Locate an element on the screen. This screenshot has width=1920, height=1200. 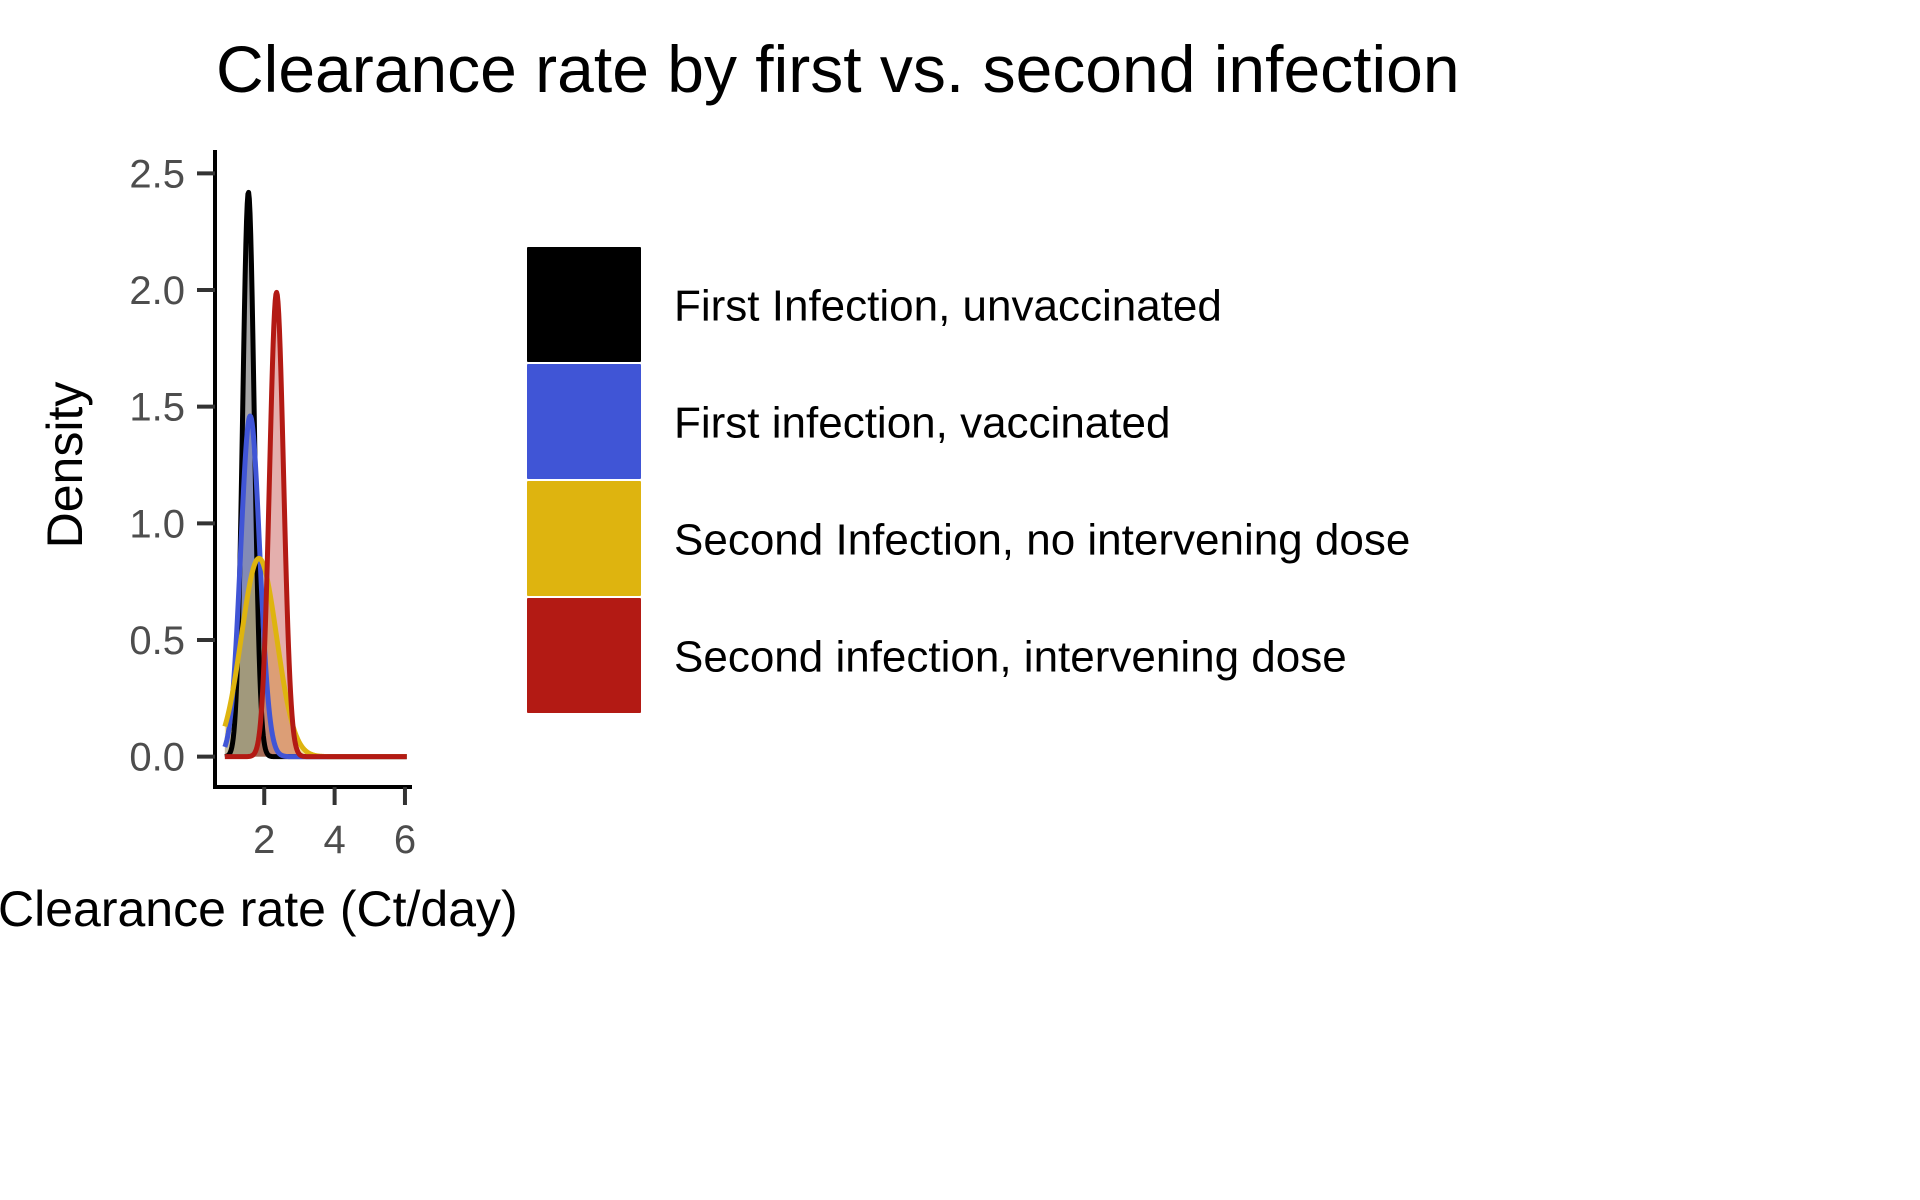
legend-swatch-first-infection-vaccinated is located at coordinates (584, 421).